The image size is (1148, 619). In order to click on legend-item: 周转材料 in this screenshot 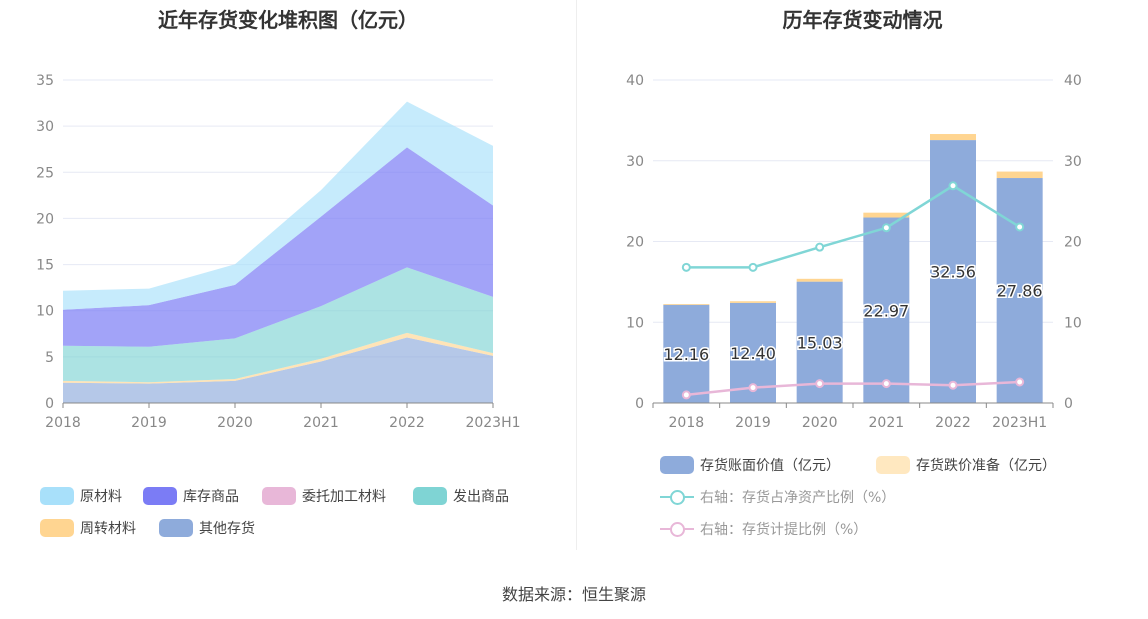, I will do `click(88, 528)`.